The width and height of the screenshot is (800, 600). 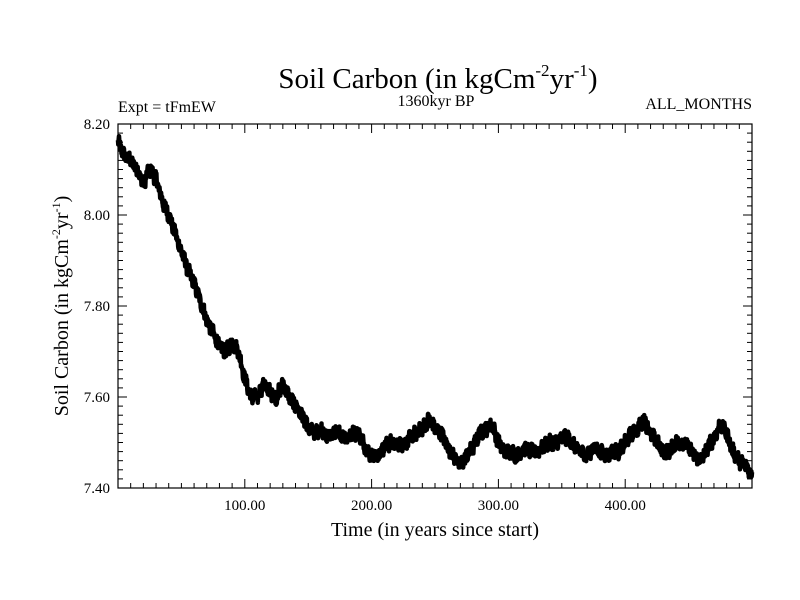 I want to click on x-tick-label: 400.00, so click(x=625, y=506).